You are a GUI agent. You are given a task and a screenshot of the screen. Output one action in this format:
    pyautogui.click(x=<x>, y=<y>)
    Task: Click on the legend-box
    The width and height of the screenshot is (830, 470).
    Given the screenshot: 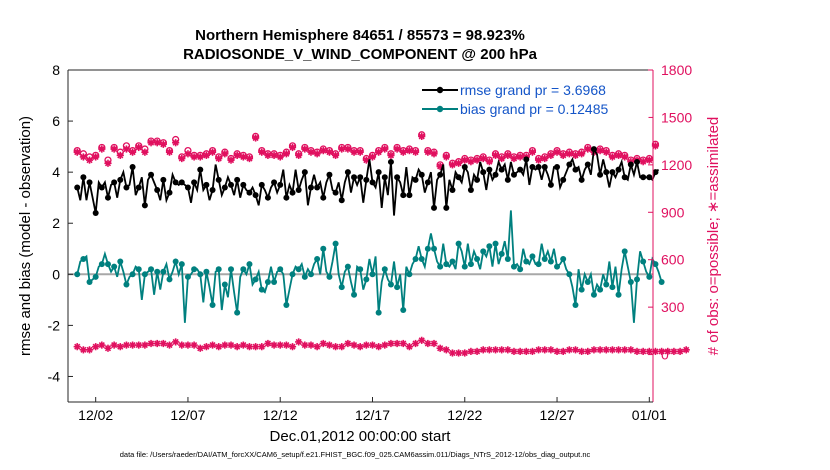 What is the action you would take?
    pyautogui.click(x=533, y=96)
    